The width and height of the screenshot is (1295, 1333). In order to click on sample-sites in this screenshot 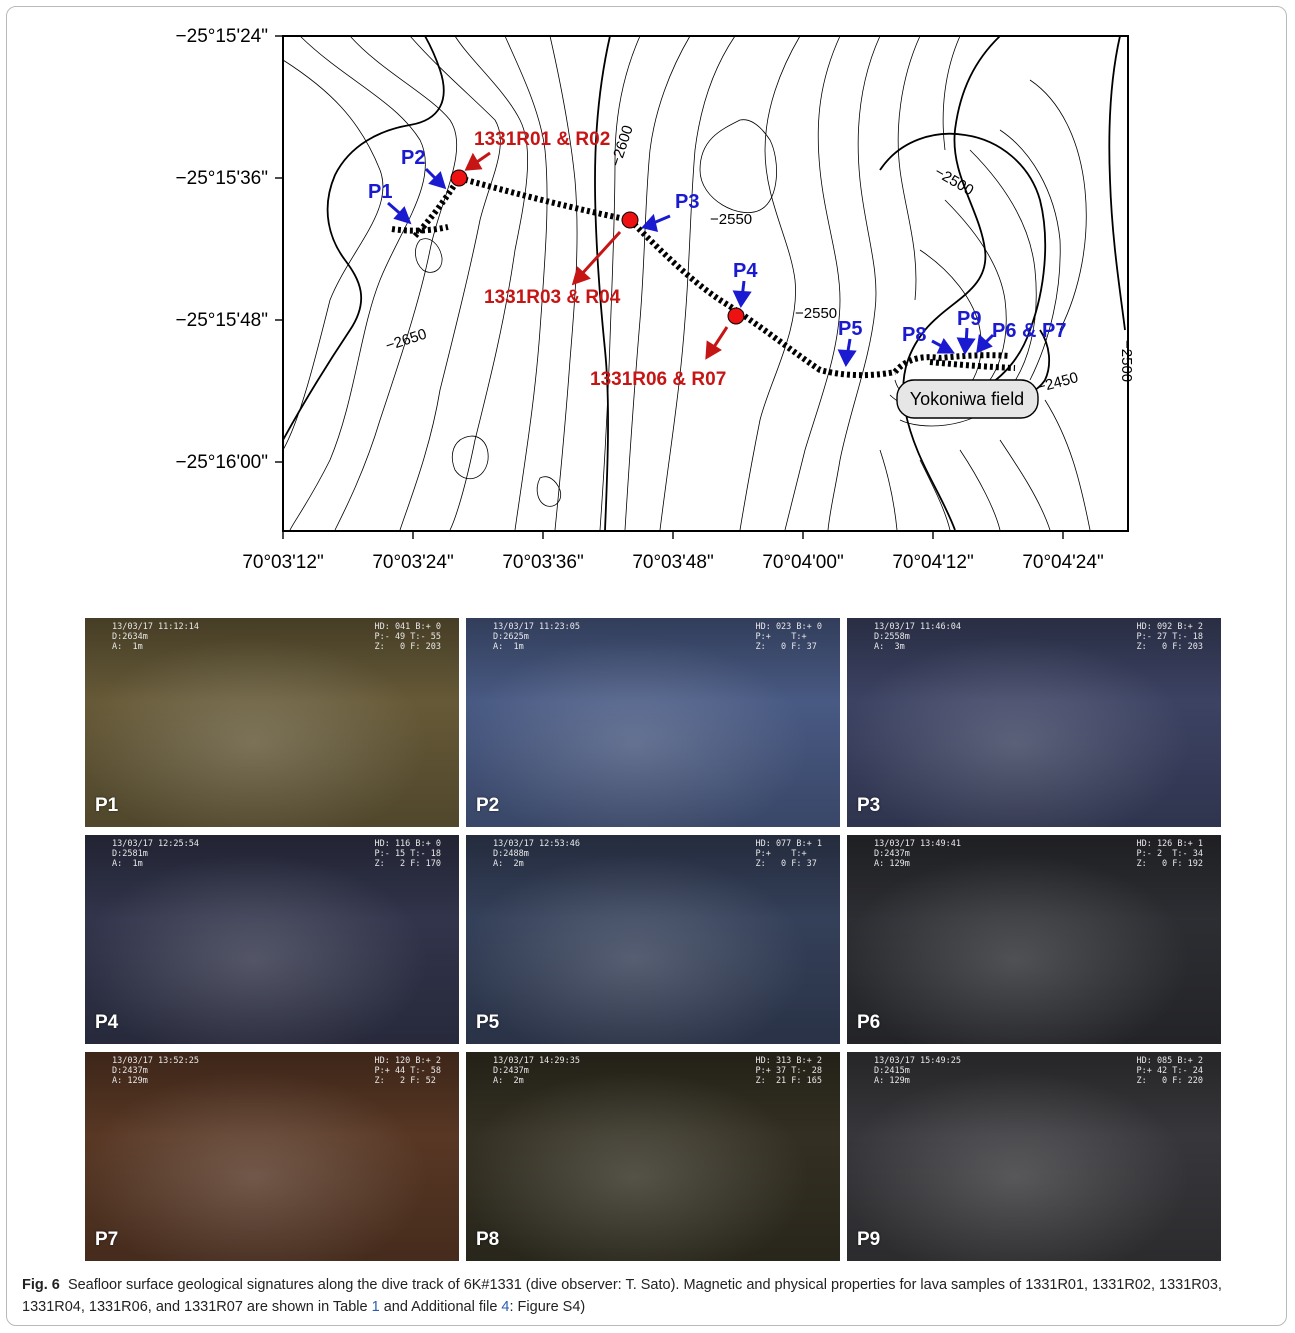, I will do `click(597, 247)`.